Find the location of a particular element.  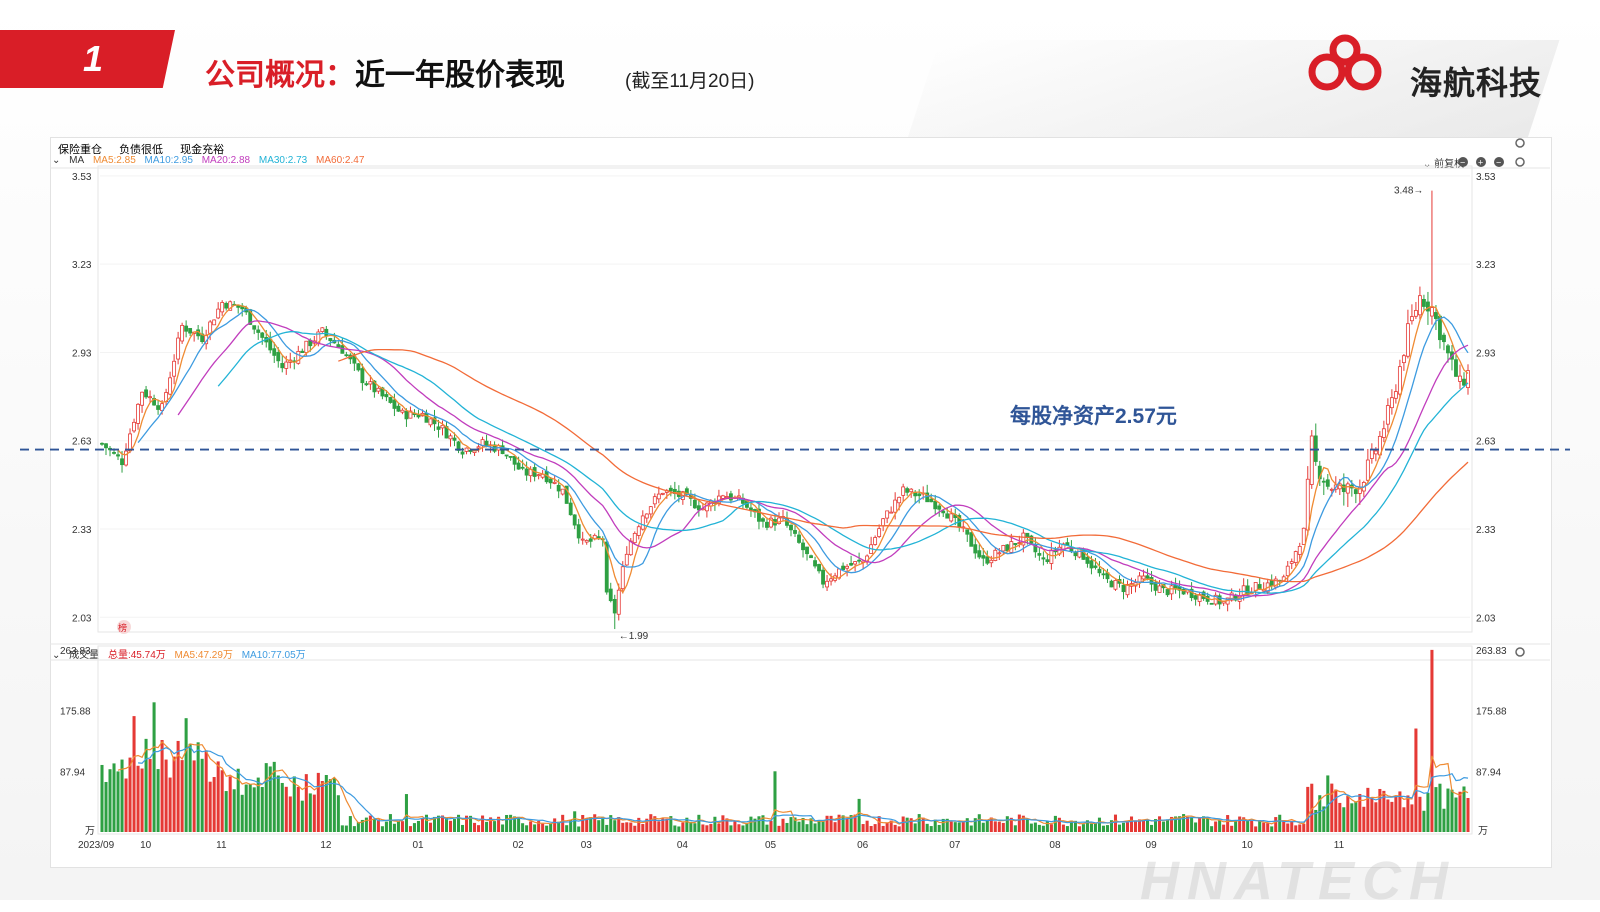

logo-ring-right-icon is located at coordinates (1363, 72).